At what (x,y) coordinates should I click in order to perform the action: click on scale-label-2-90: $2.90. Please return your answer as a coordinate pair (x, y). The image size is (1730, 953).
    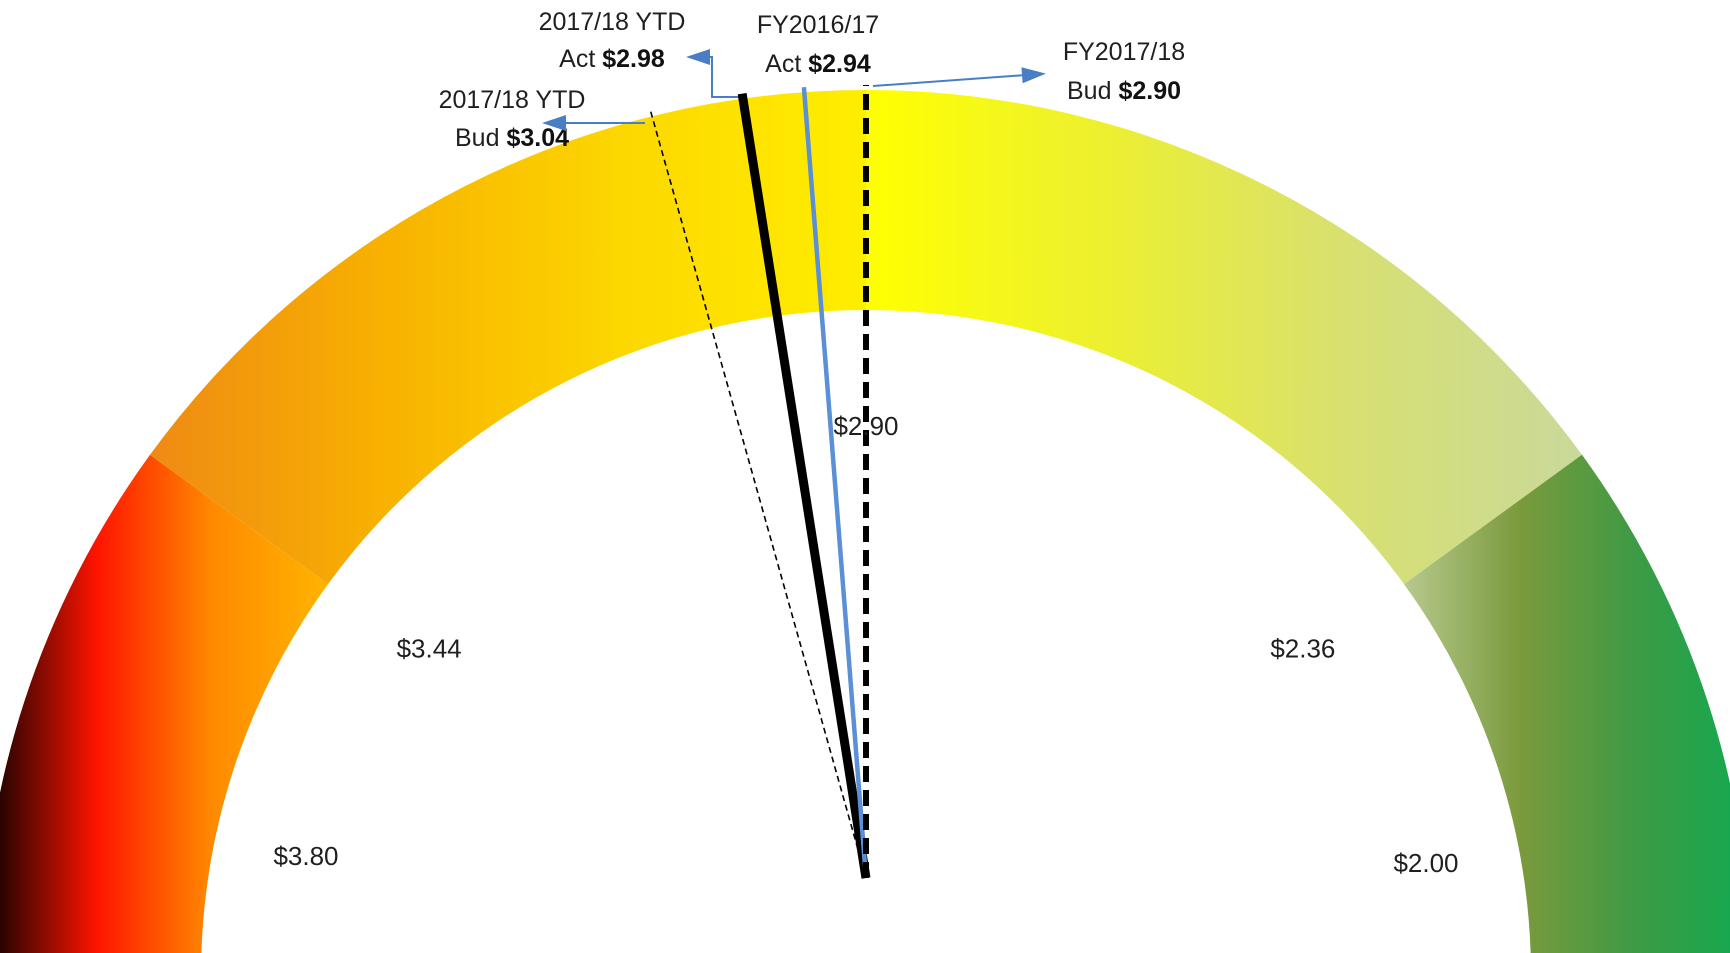
    Looking at the image, I should click on (865, 426).